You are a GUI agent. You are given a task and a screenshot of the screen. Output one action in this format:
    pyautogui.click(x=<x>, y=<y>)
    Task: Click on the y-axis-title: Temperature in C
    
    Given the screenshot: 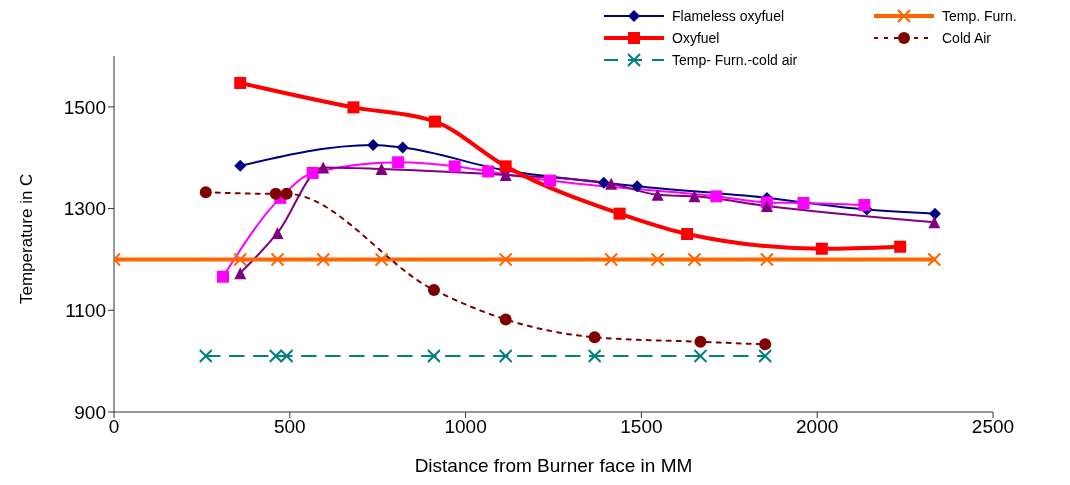 What is the action you would take?
    pyautogui.click(x=27, y=238)
    